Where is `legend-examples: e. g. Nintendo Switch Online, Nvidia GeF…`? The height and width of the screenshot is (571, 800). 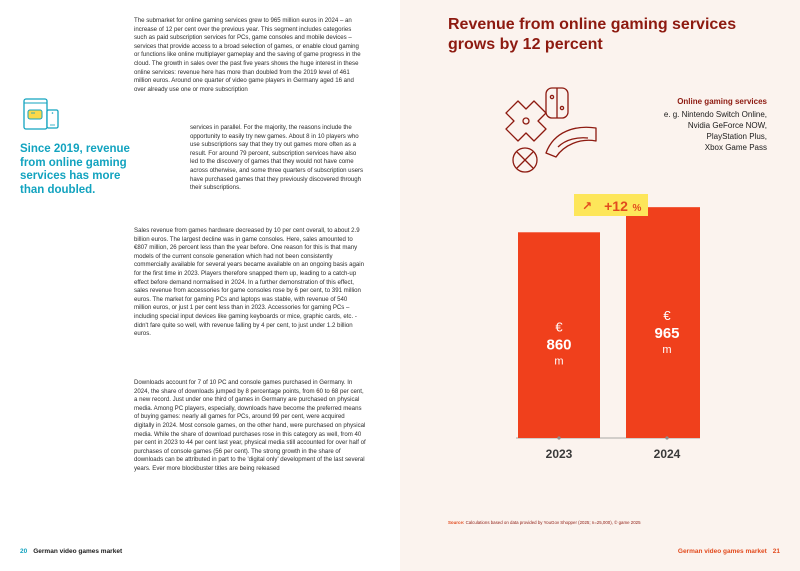 legend-examples: e. g. Nintendo Switch Online, Nvidia GeF… is located at coordinates (667, 131).